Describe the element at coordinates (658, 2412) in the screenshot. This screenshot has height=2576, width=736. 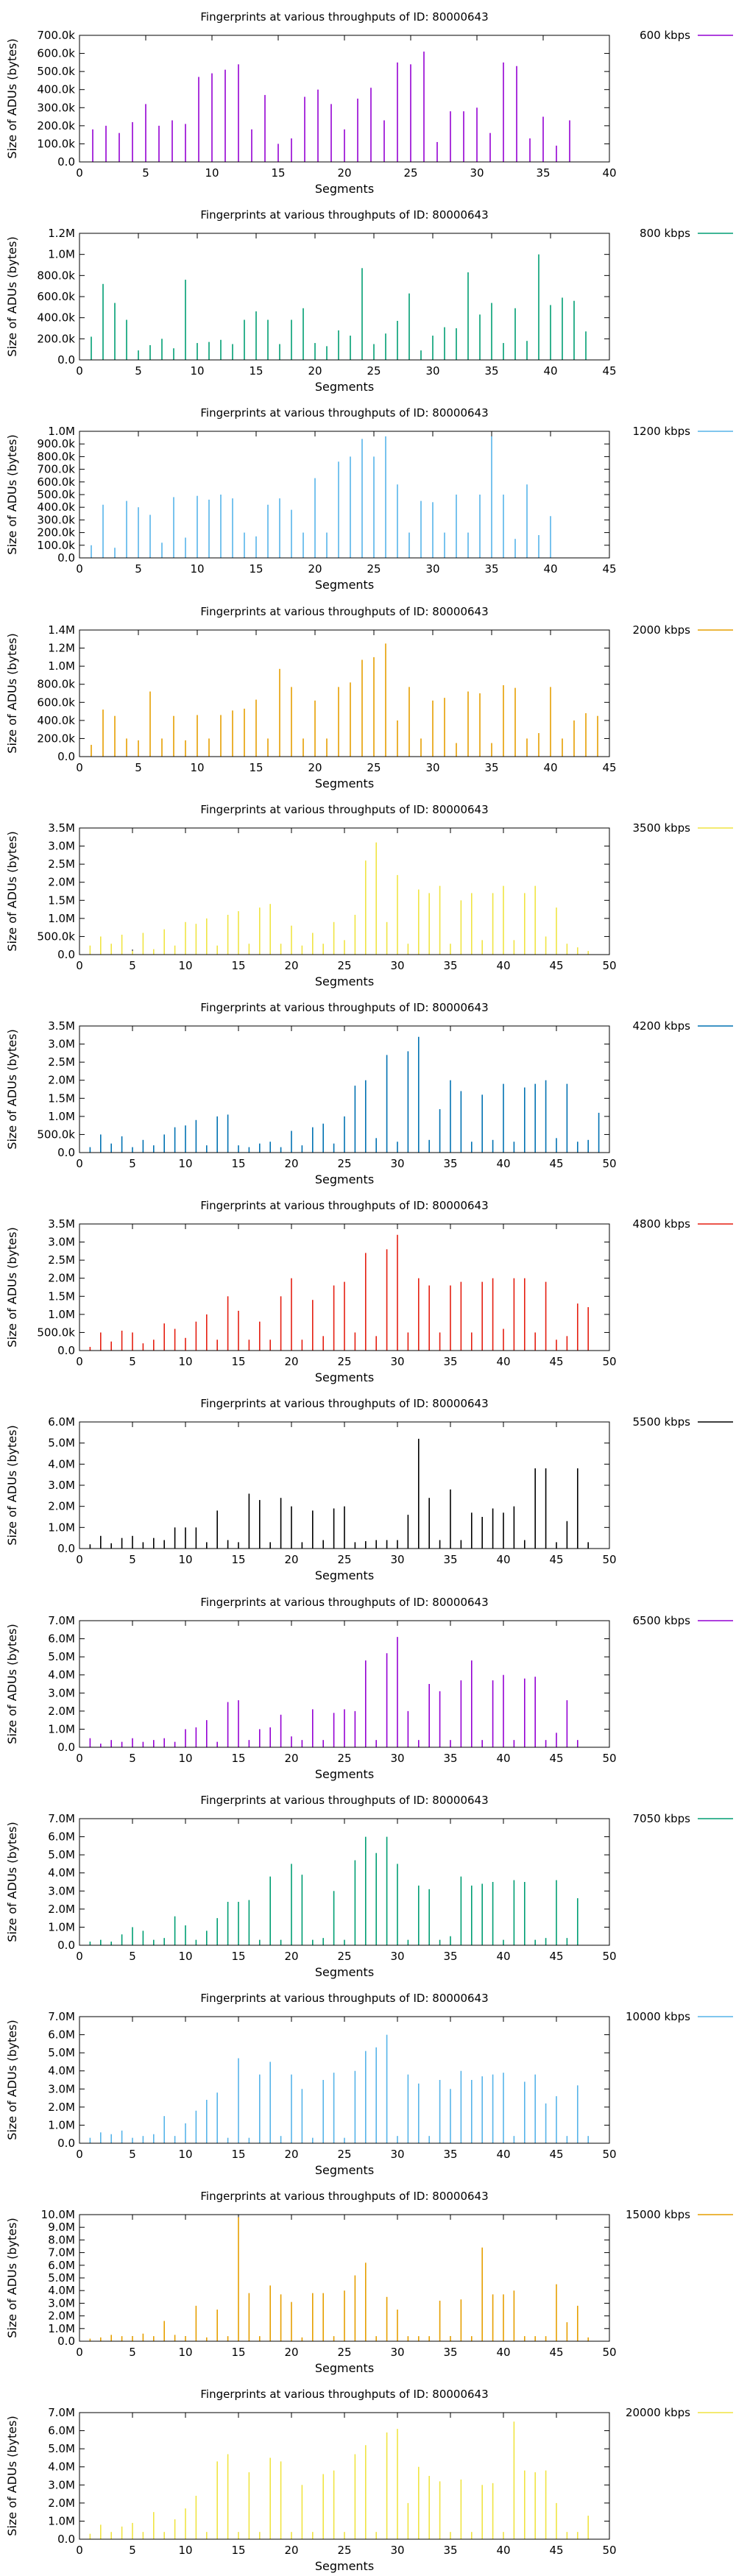
I see `legend-label: 20000 kbps` at that location.